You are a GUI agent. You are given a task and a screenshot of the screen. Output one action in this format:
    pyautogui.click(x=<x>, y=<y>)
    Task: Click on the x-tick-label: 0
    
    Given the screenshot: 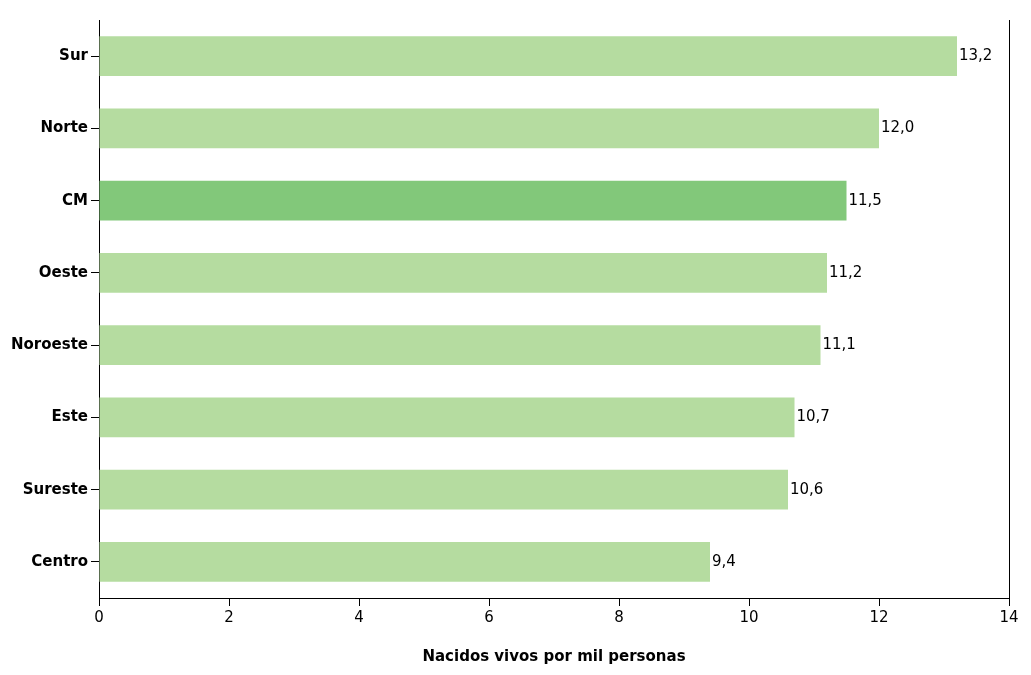 What is the action you would take?
    pyautogui.click(x=99, y=616)
    